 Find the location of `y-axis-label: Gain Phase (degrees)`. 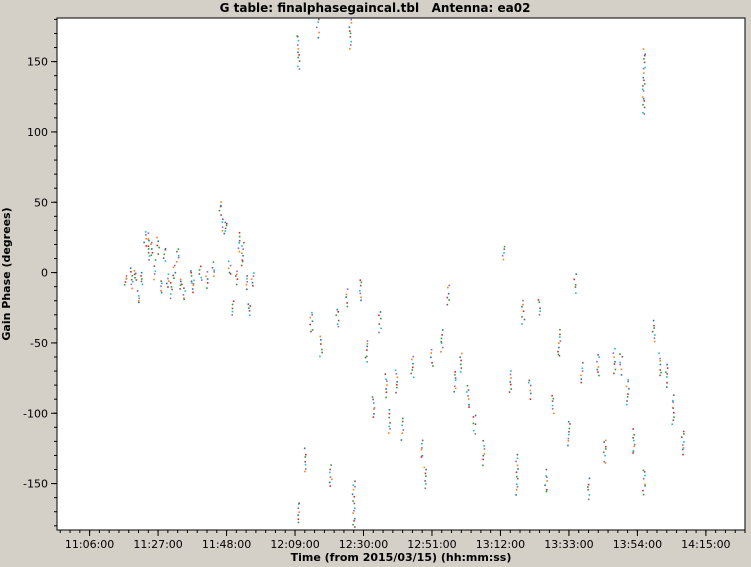

y-axis-label: Gain Phase (degrees) is located at coordinates (6, 273).